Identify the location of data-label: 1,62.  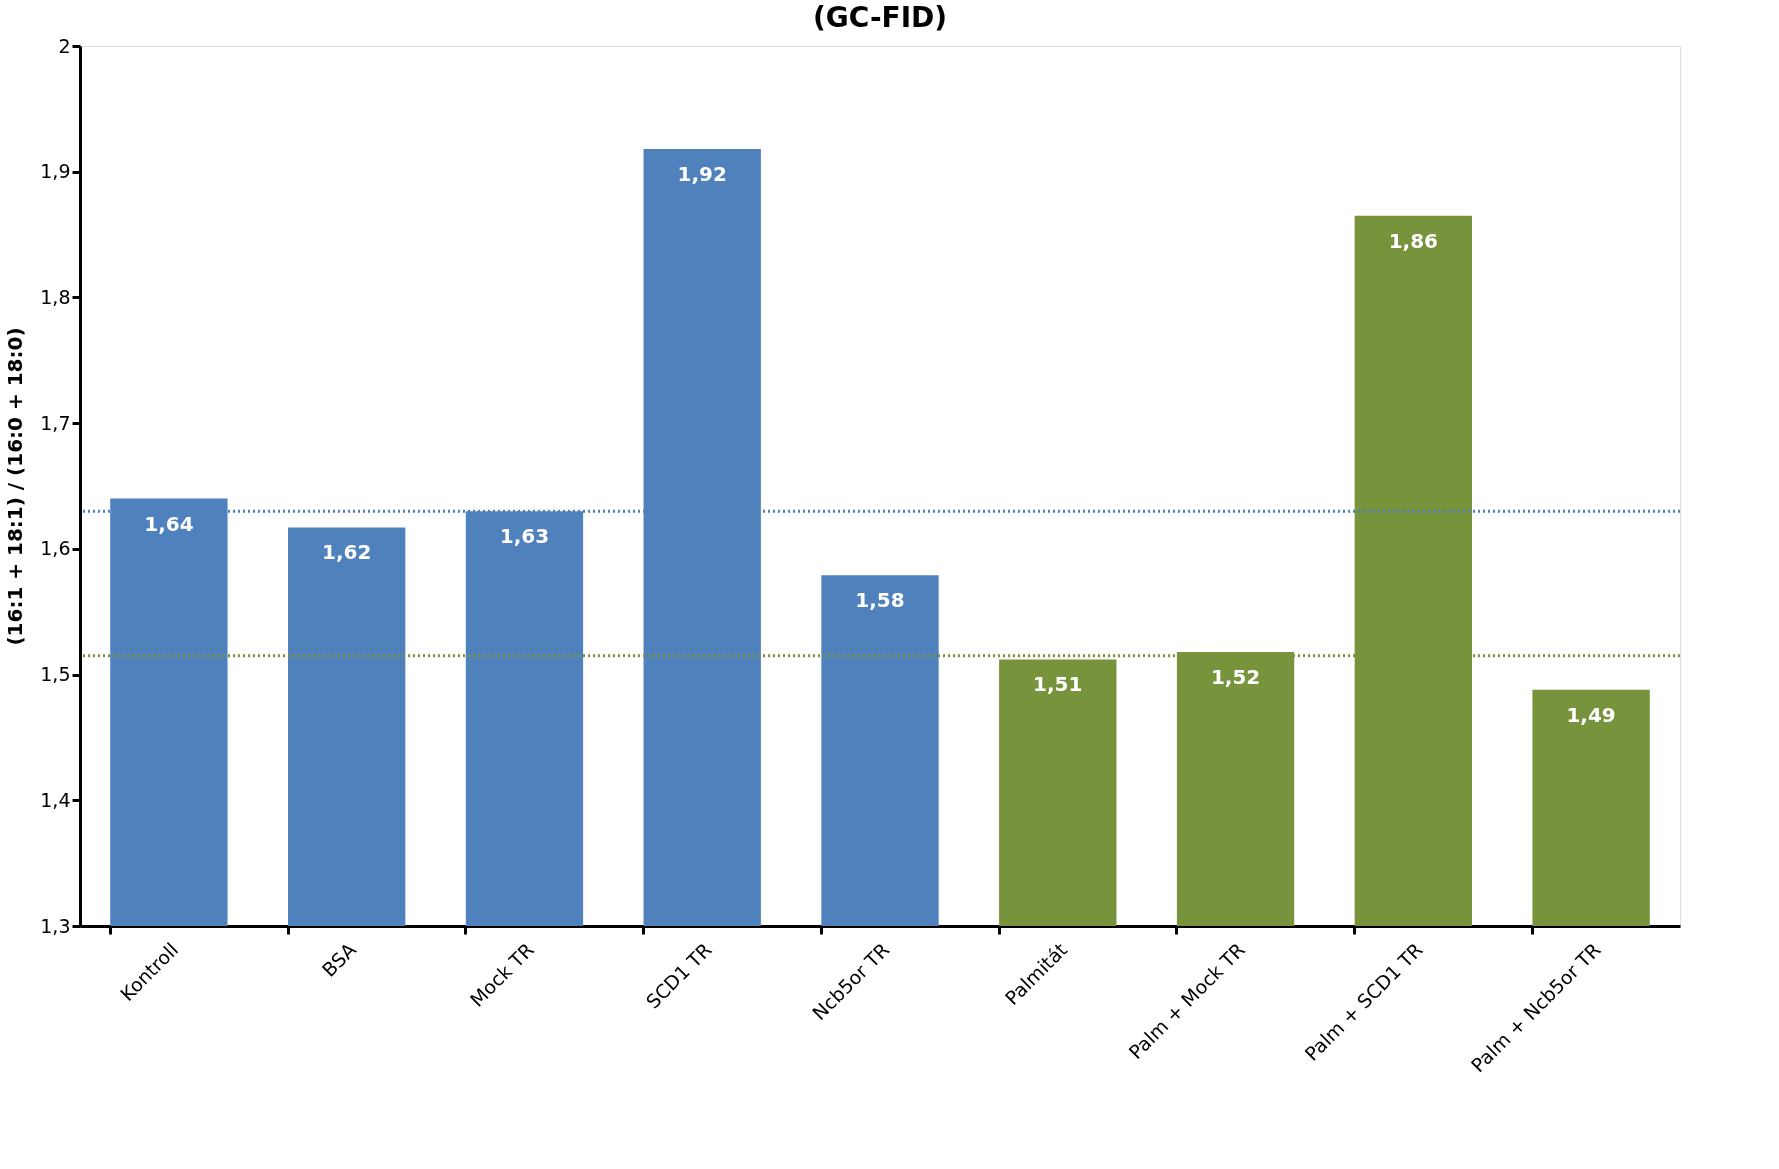
(346, 552).